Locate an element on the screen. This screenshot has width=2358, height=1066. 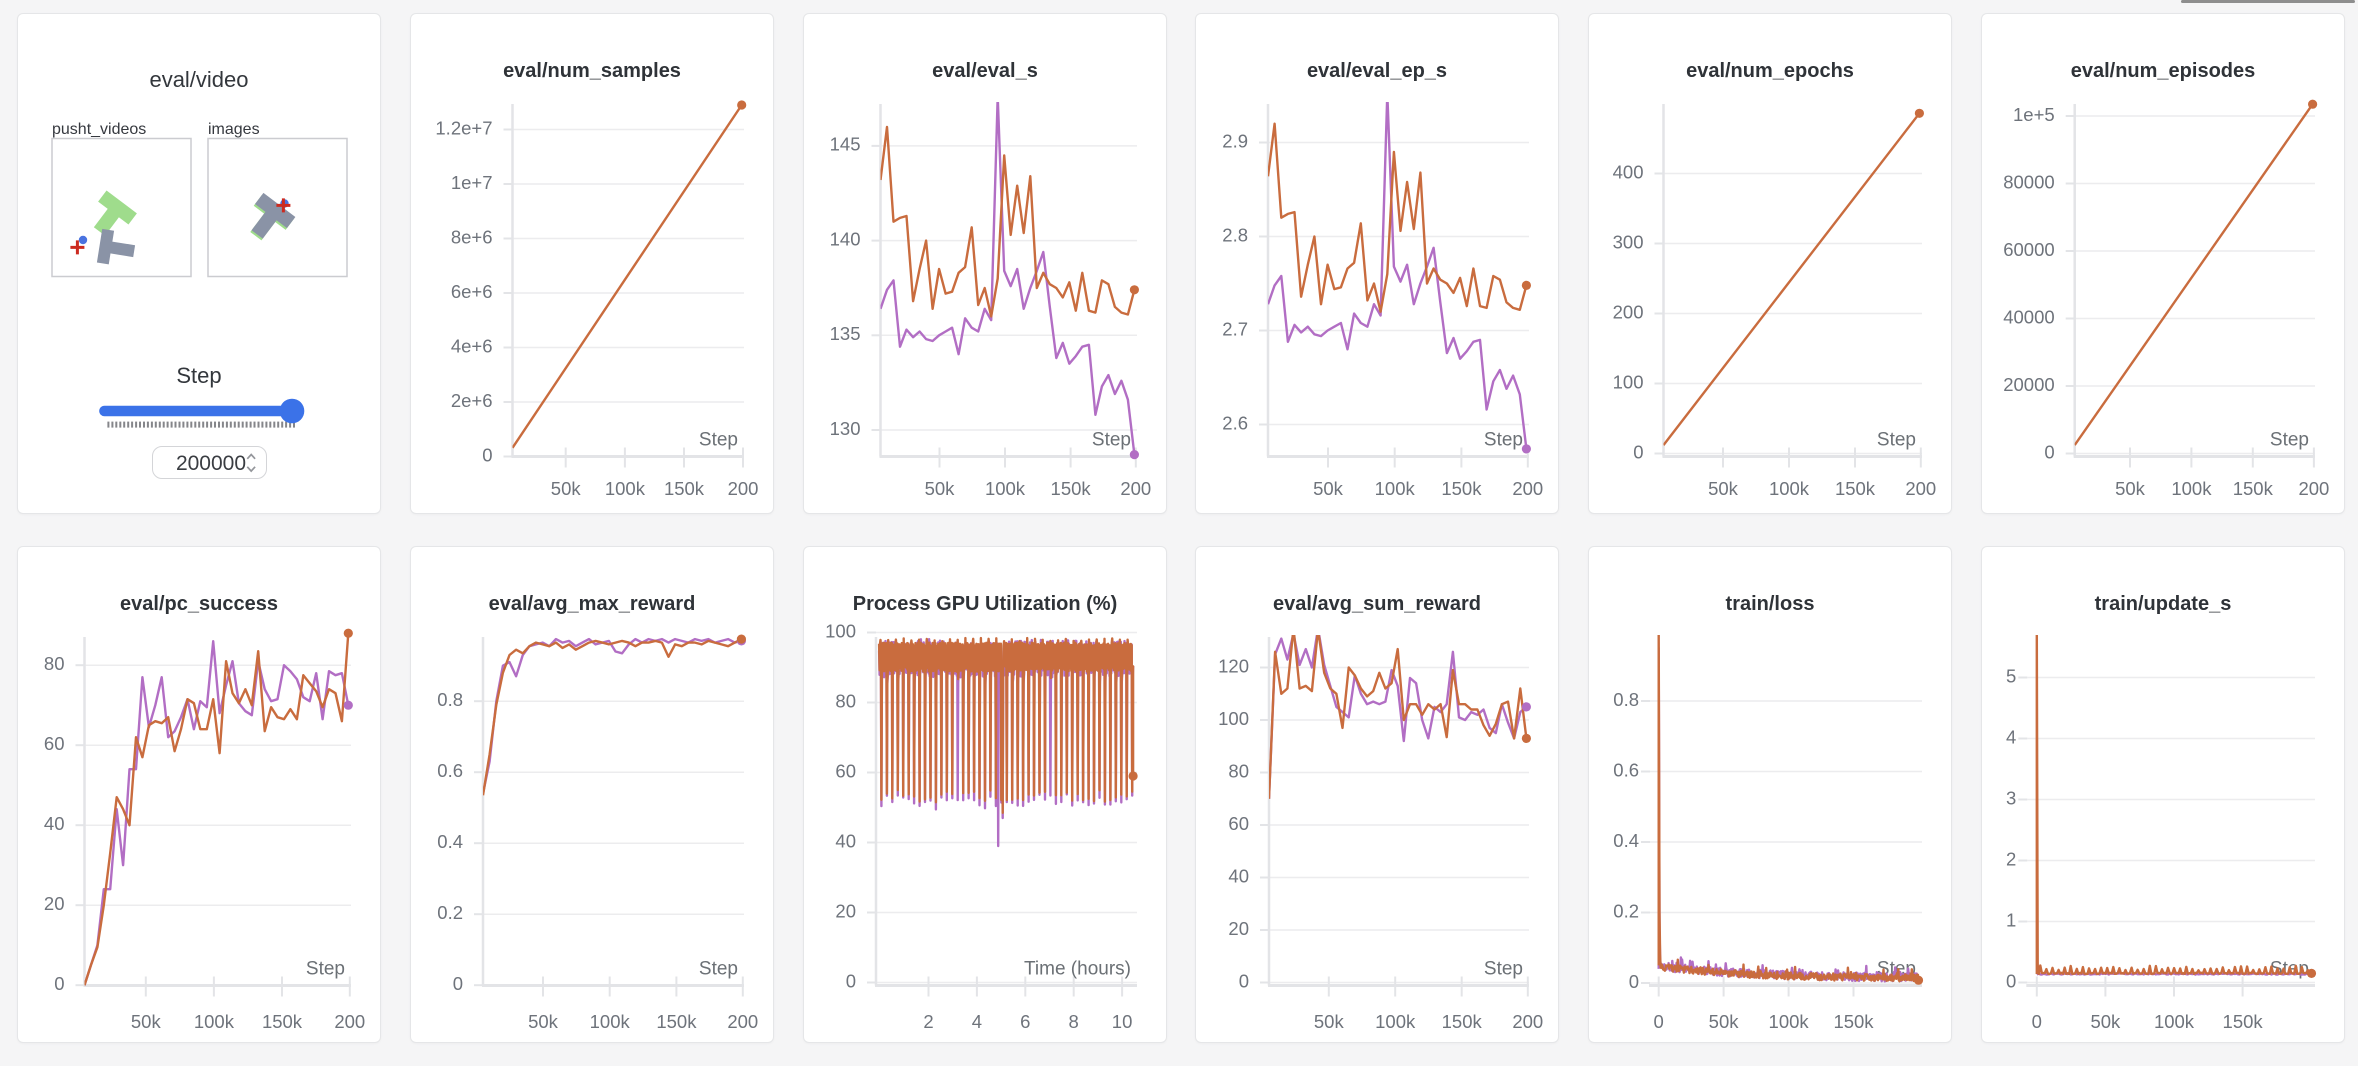
svg-text: 300 is located at coordinates (1628, 241).